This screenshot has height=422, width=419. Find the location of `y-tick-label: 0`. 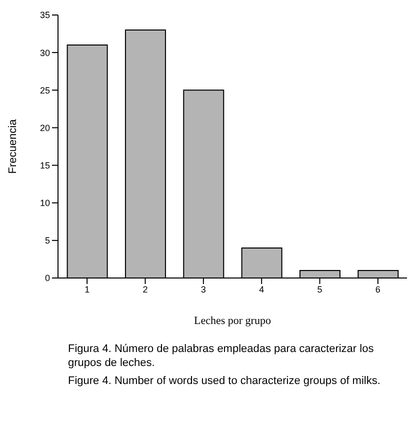

y-tick-label: 0 is located at coordinates (47, 278).